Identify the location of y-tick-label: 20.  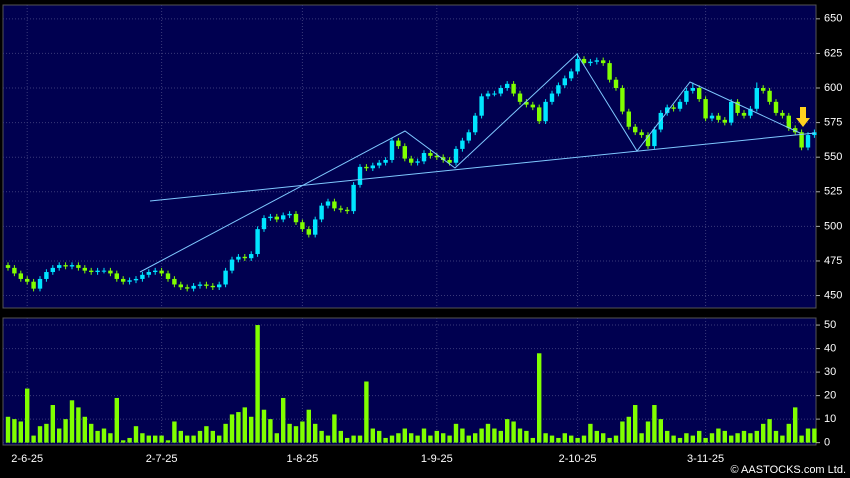
(830, 396).